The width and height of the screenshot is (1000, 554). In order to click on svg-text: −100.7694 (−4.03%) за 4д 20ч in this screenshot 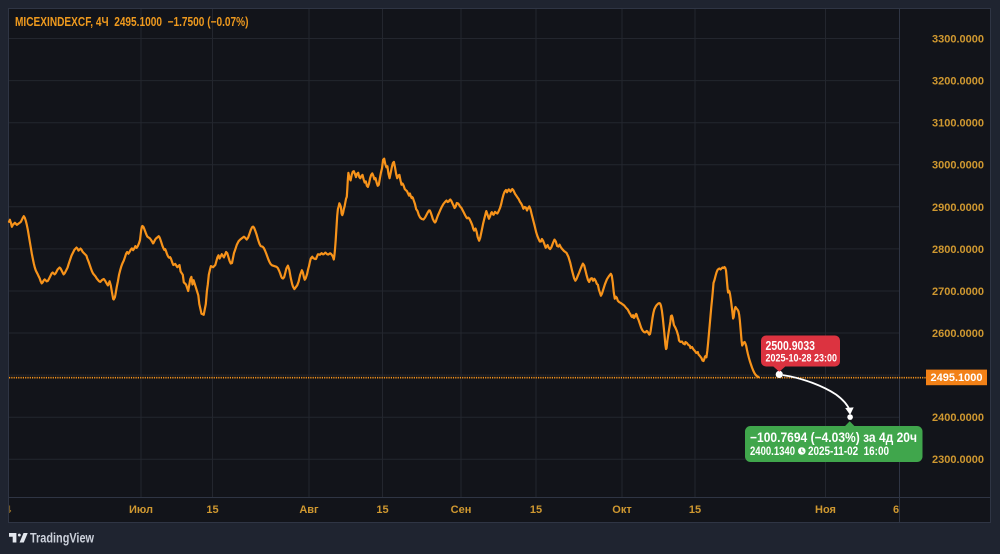, I will do `click(833, 437)`.